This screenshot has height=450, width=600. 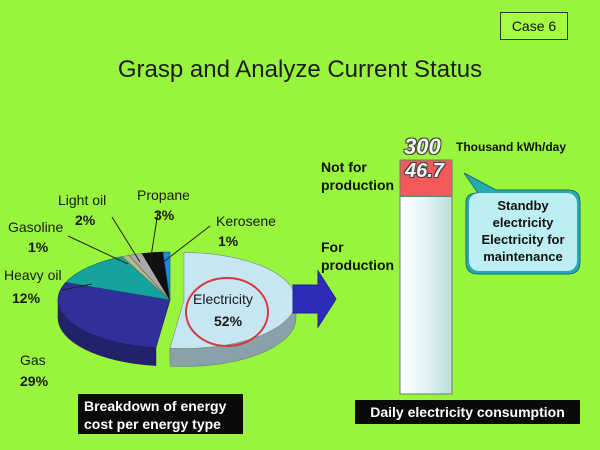 I want to click on pie-tops, so click(x=177, y=300).